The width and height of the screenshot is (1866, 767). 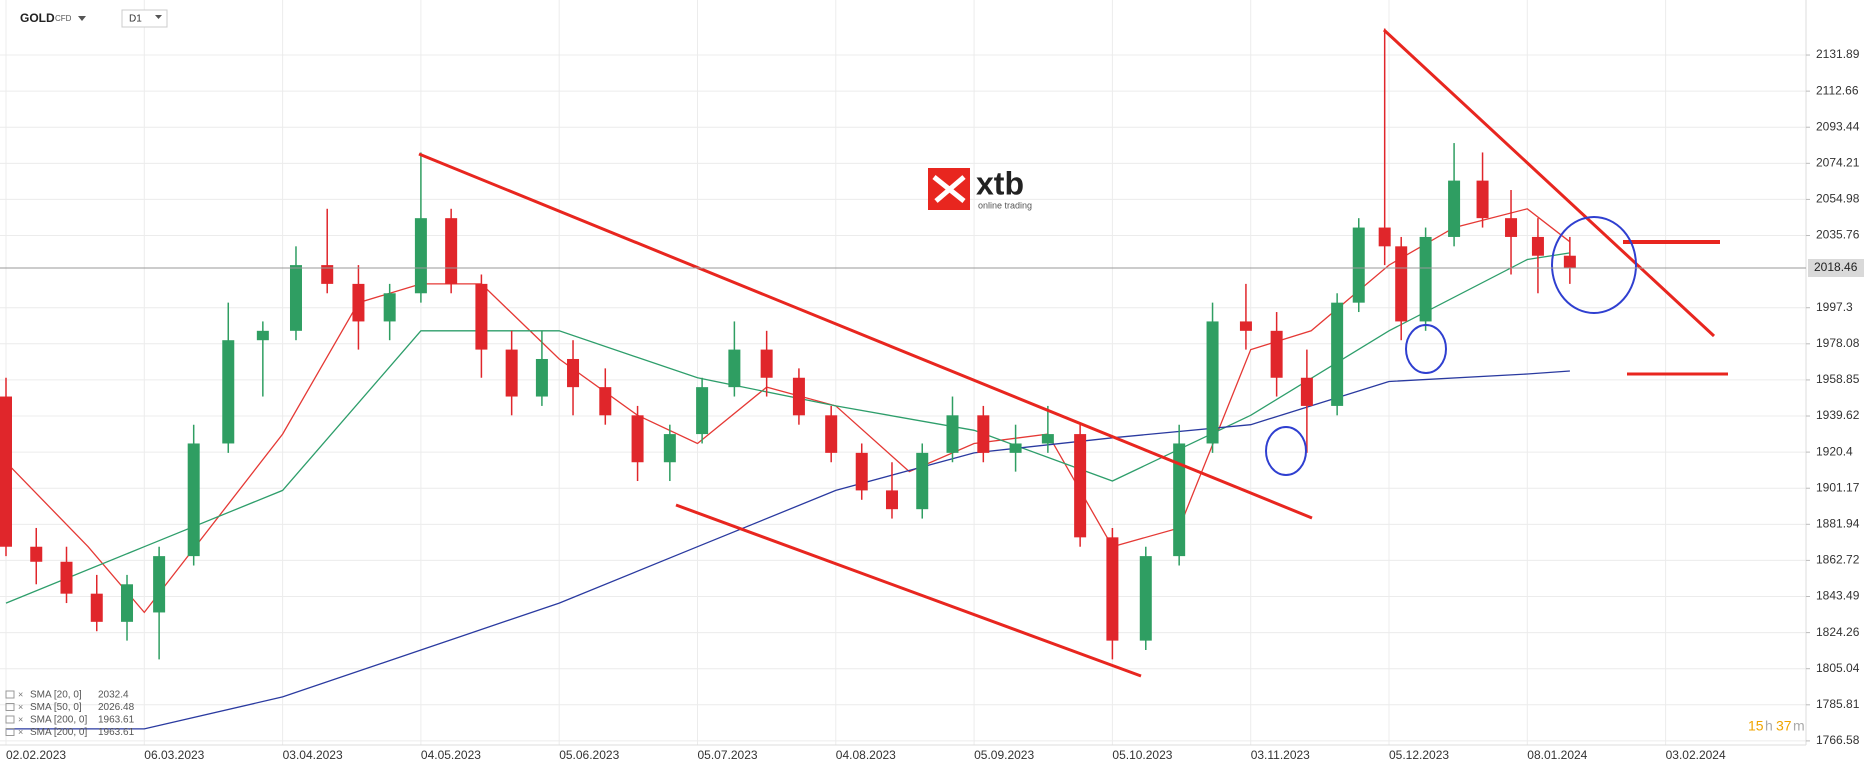 I want to click on y-tick-label: 1785.81, so click(x=1838, y=704).